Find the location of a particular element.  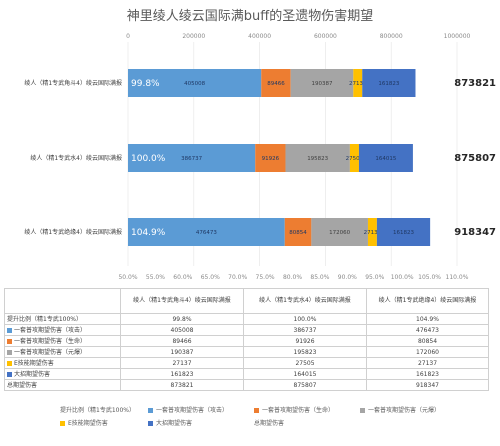

table-row: E技能期望伤害 27137 27505 27137 is located at coordinates (246, 363).